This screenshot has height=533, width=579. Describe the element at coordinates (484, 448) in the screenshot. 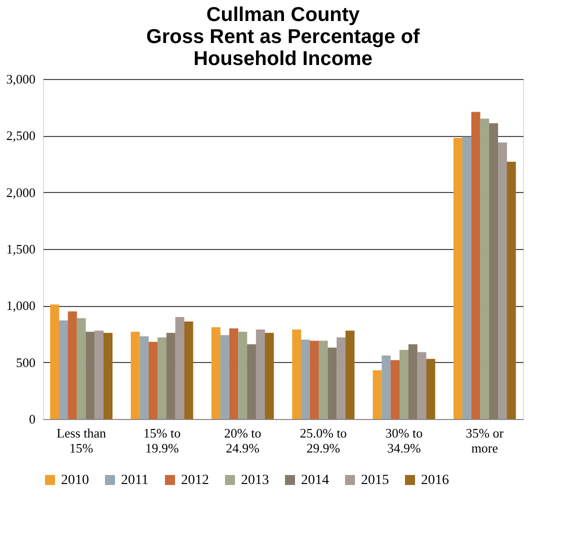

I see `category-label: more` at that location.